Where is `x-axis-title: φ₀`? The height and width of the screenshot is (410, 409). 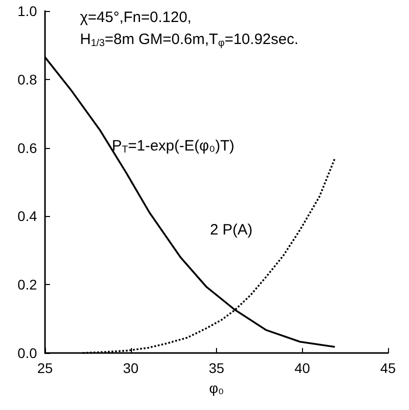
x-axis-title: φ₀ is located at coordinates (216, 388).